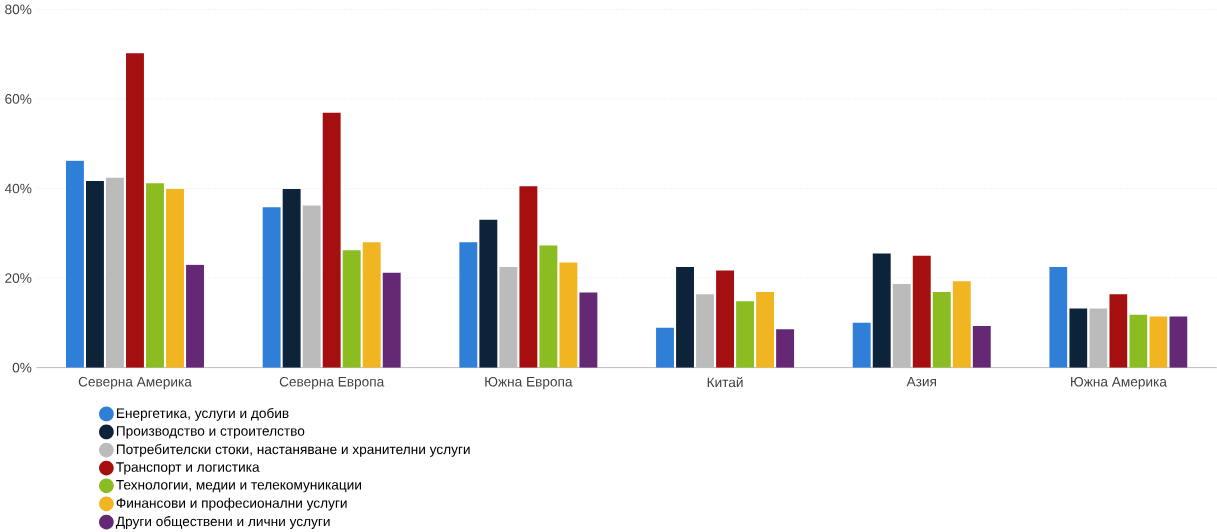 This screenshot has height=532, width=1217. I want to click on y-tick-label: 60%, so click(18, 98).